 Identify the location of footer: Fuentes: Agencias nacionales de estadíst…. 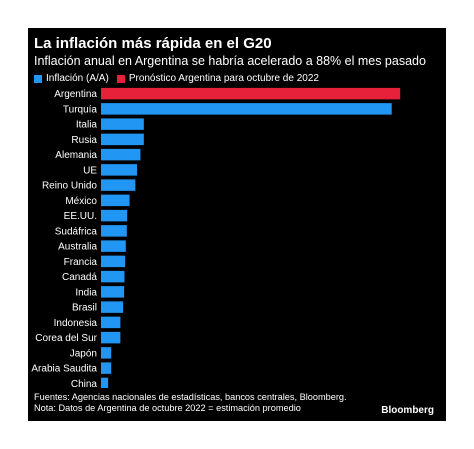
(190, 403).